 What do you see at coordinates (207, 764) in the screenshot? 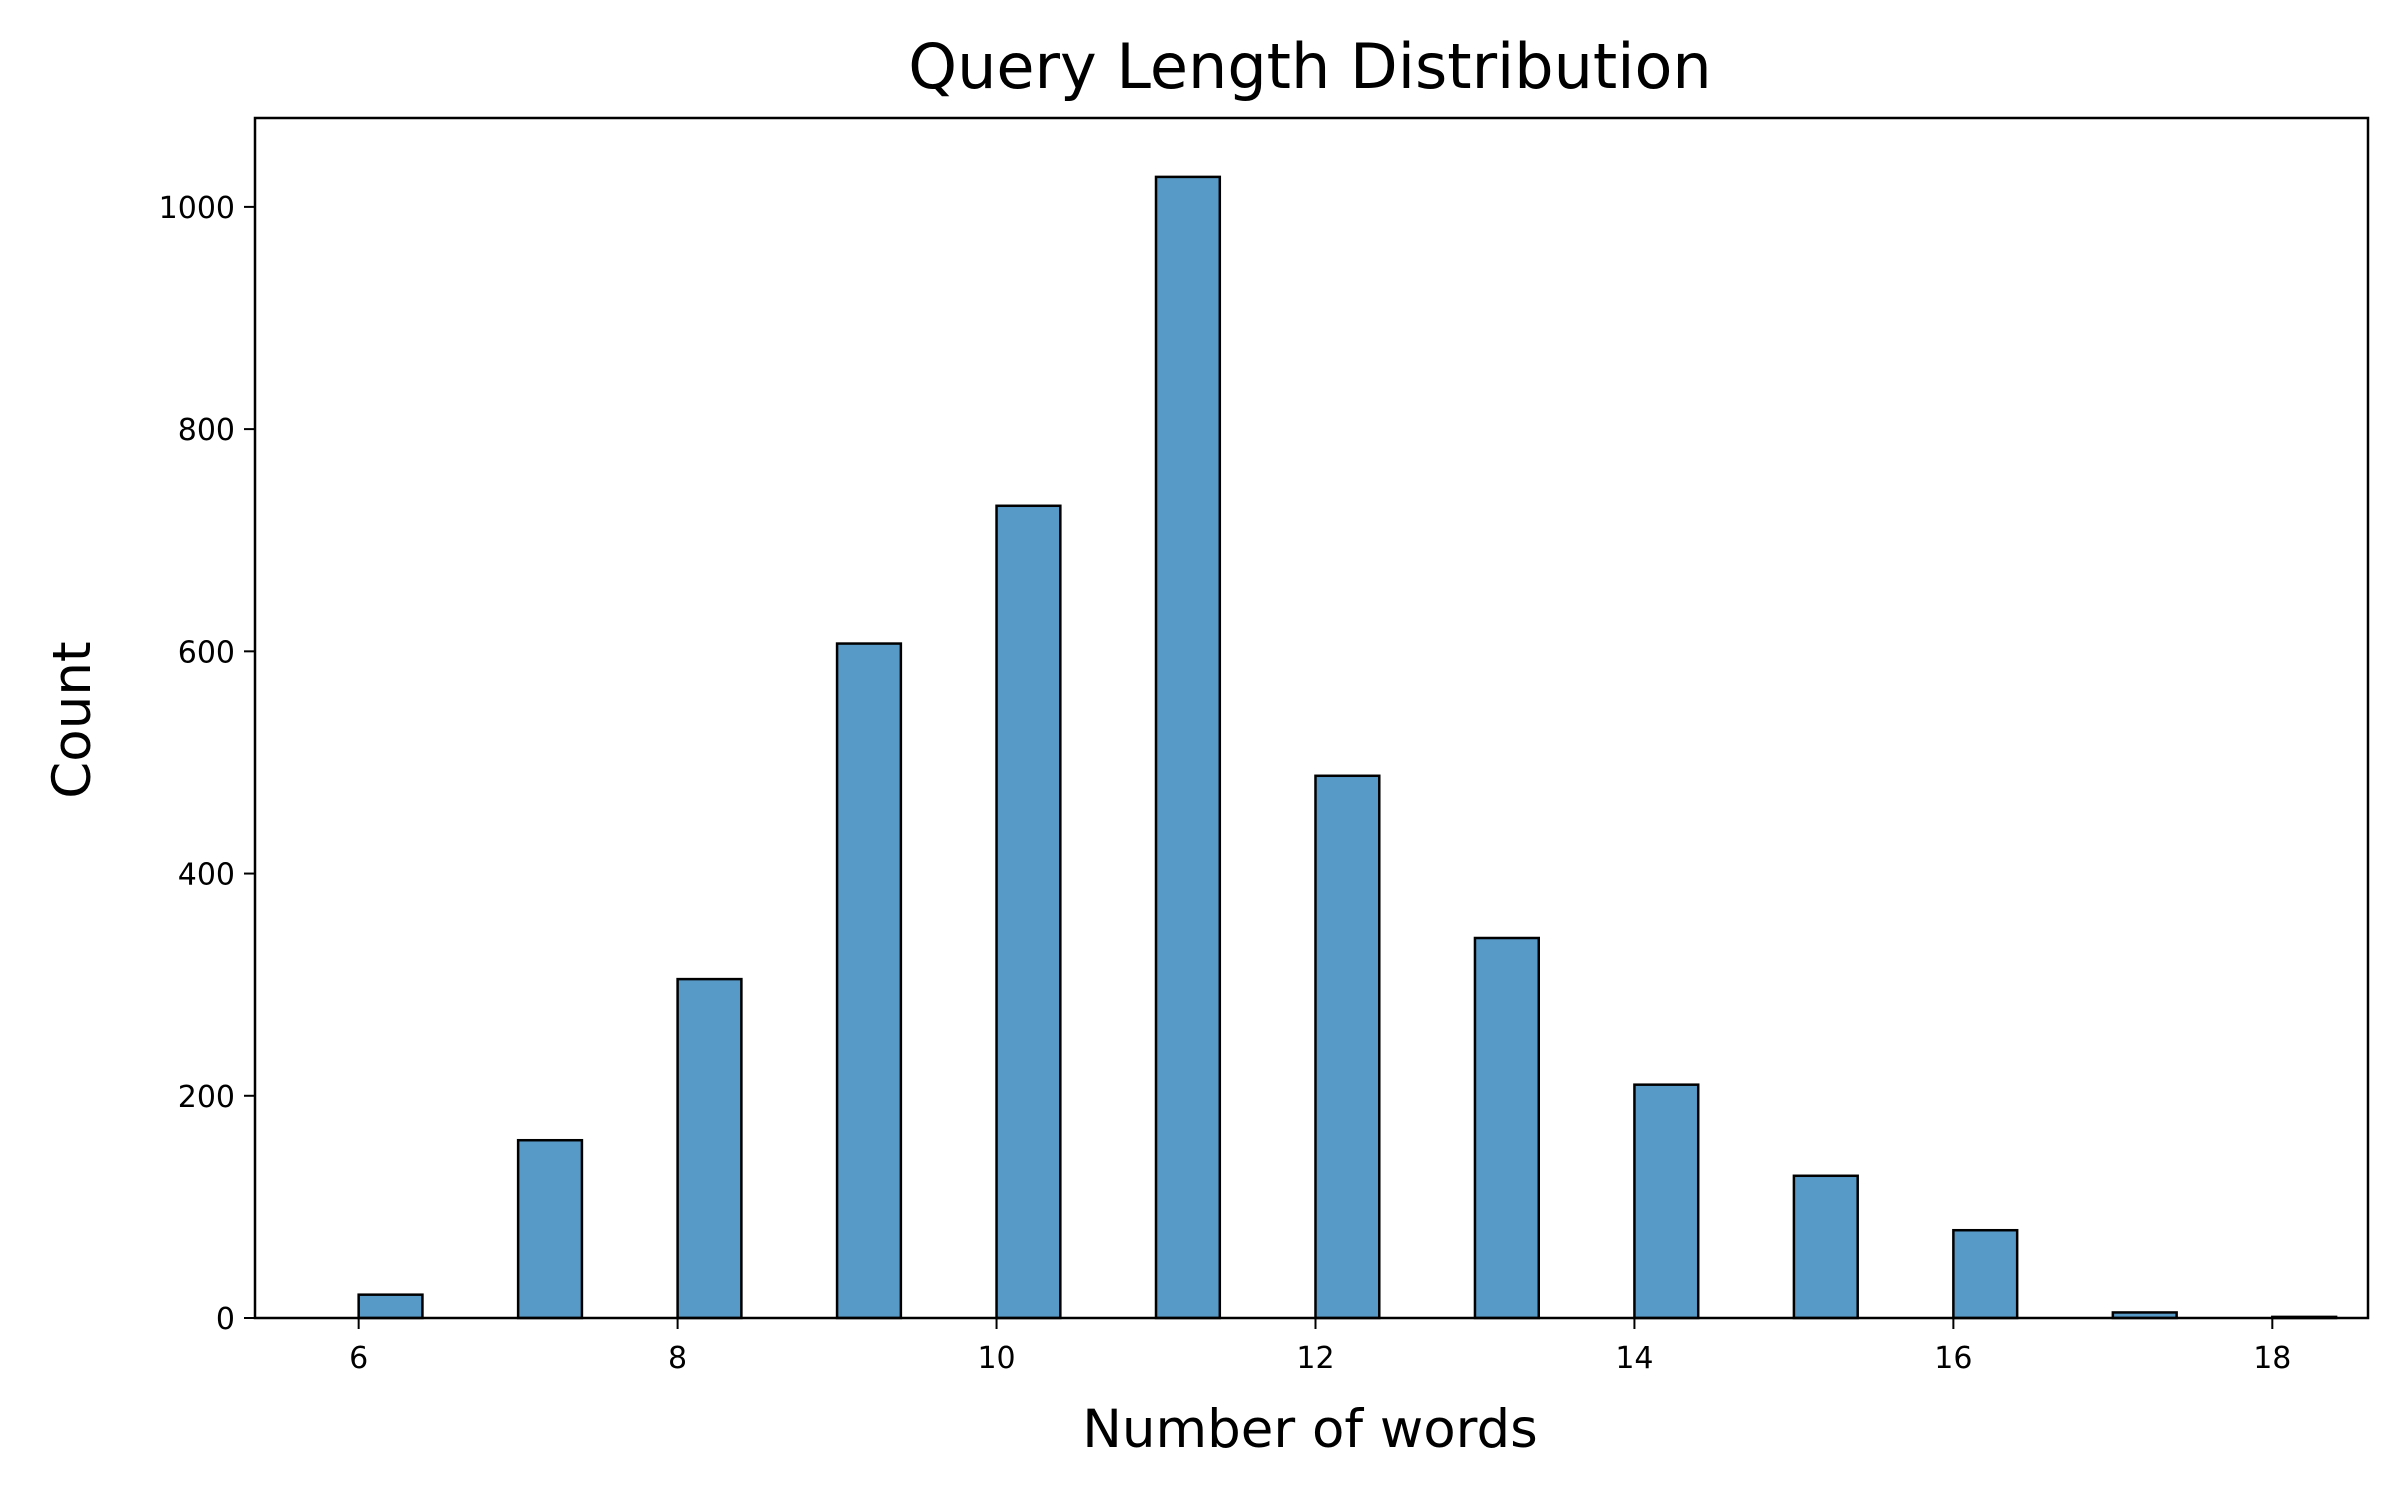
I see `y-axis-ticks: 0 200 400 600 800 1000` at bounding box center [207, 764].